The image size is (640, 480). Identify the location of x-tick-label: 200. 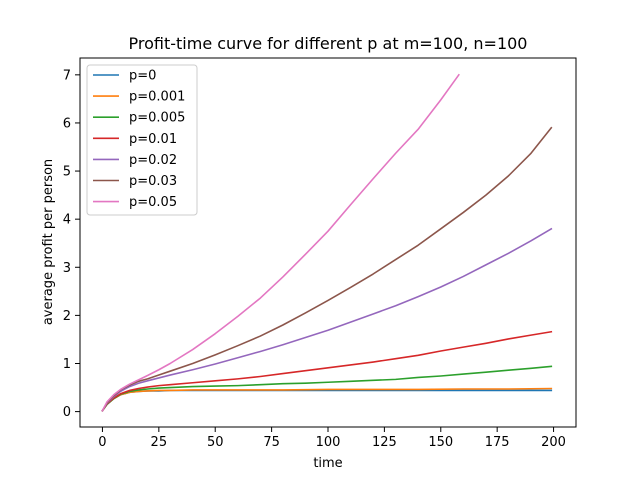
(553, 442).